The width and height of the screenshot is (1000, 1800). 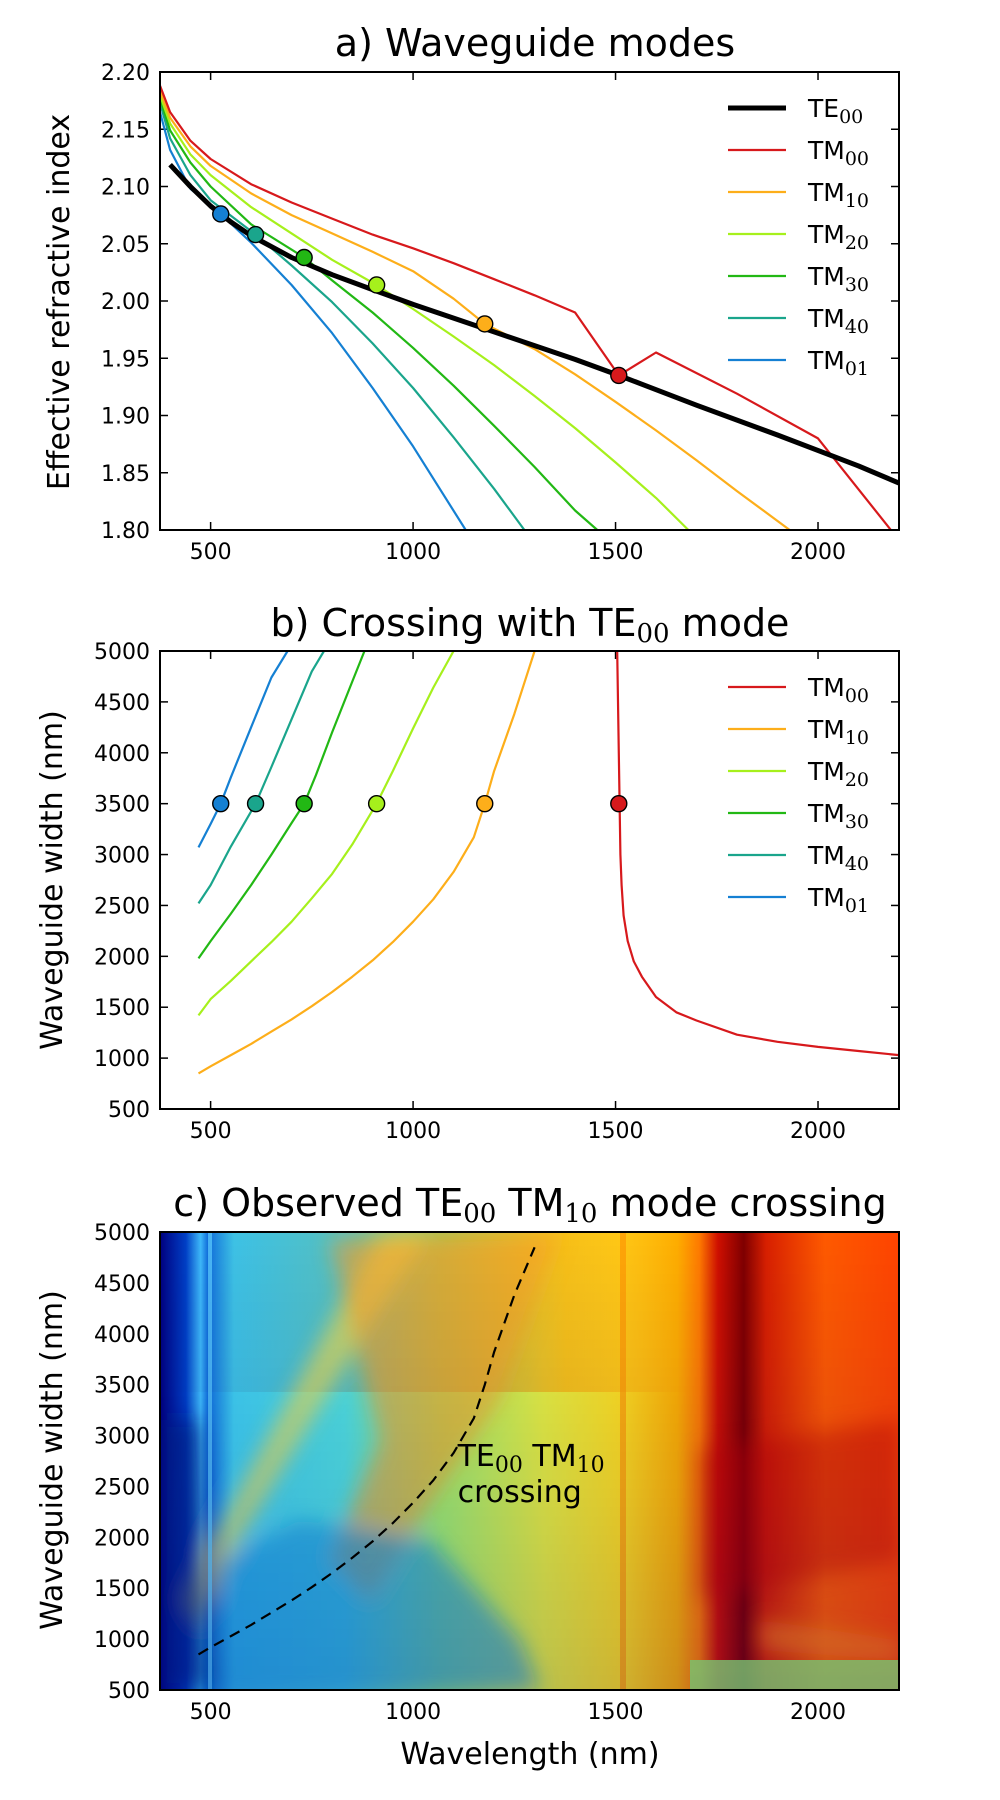 What do you see at coordinates (59, 302) in the screenshot?
I see `panel-a-ylabel: Effective refractive index` at bounding box center [59, 302].